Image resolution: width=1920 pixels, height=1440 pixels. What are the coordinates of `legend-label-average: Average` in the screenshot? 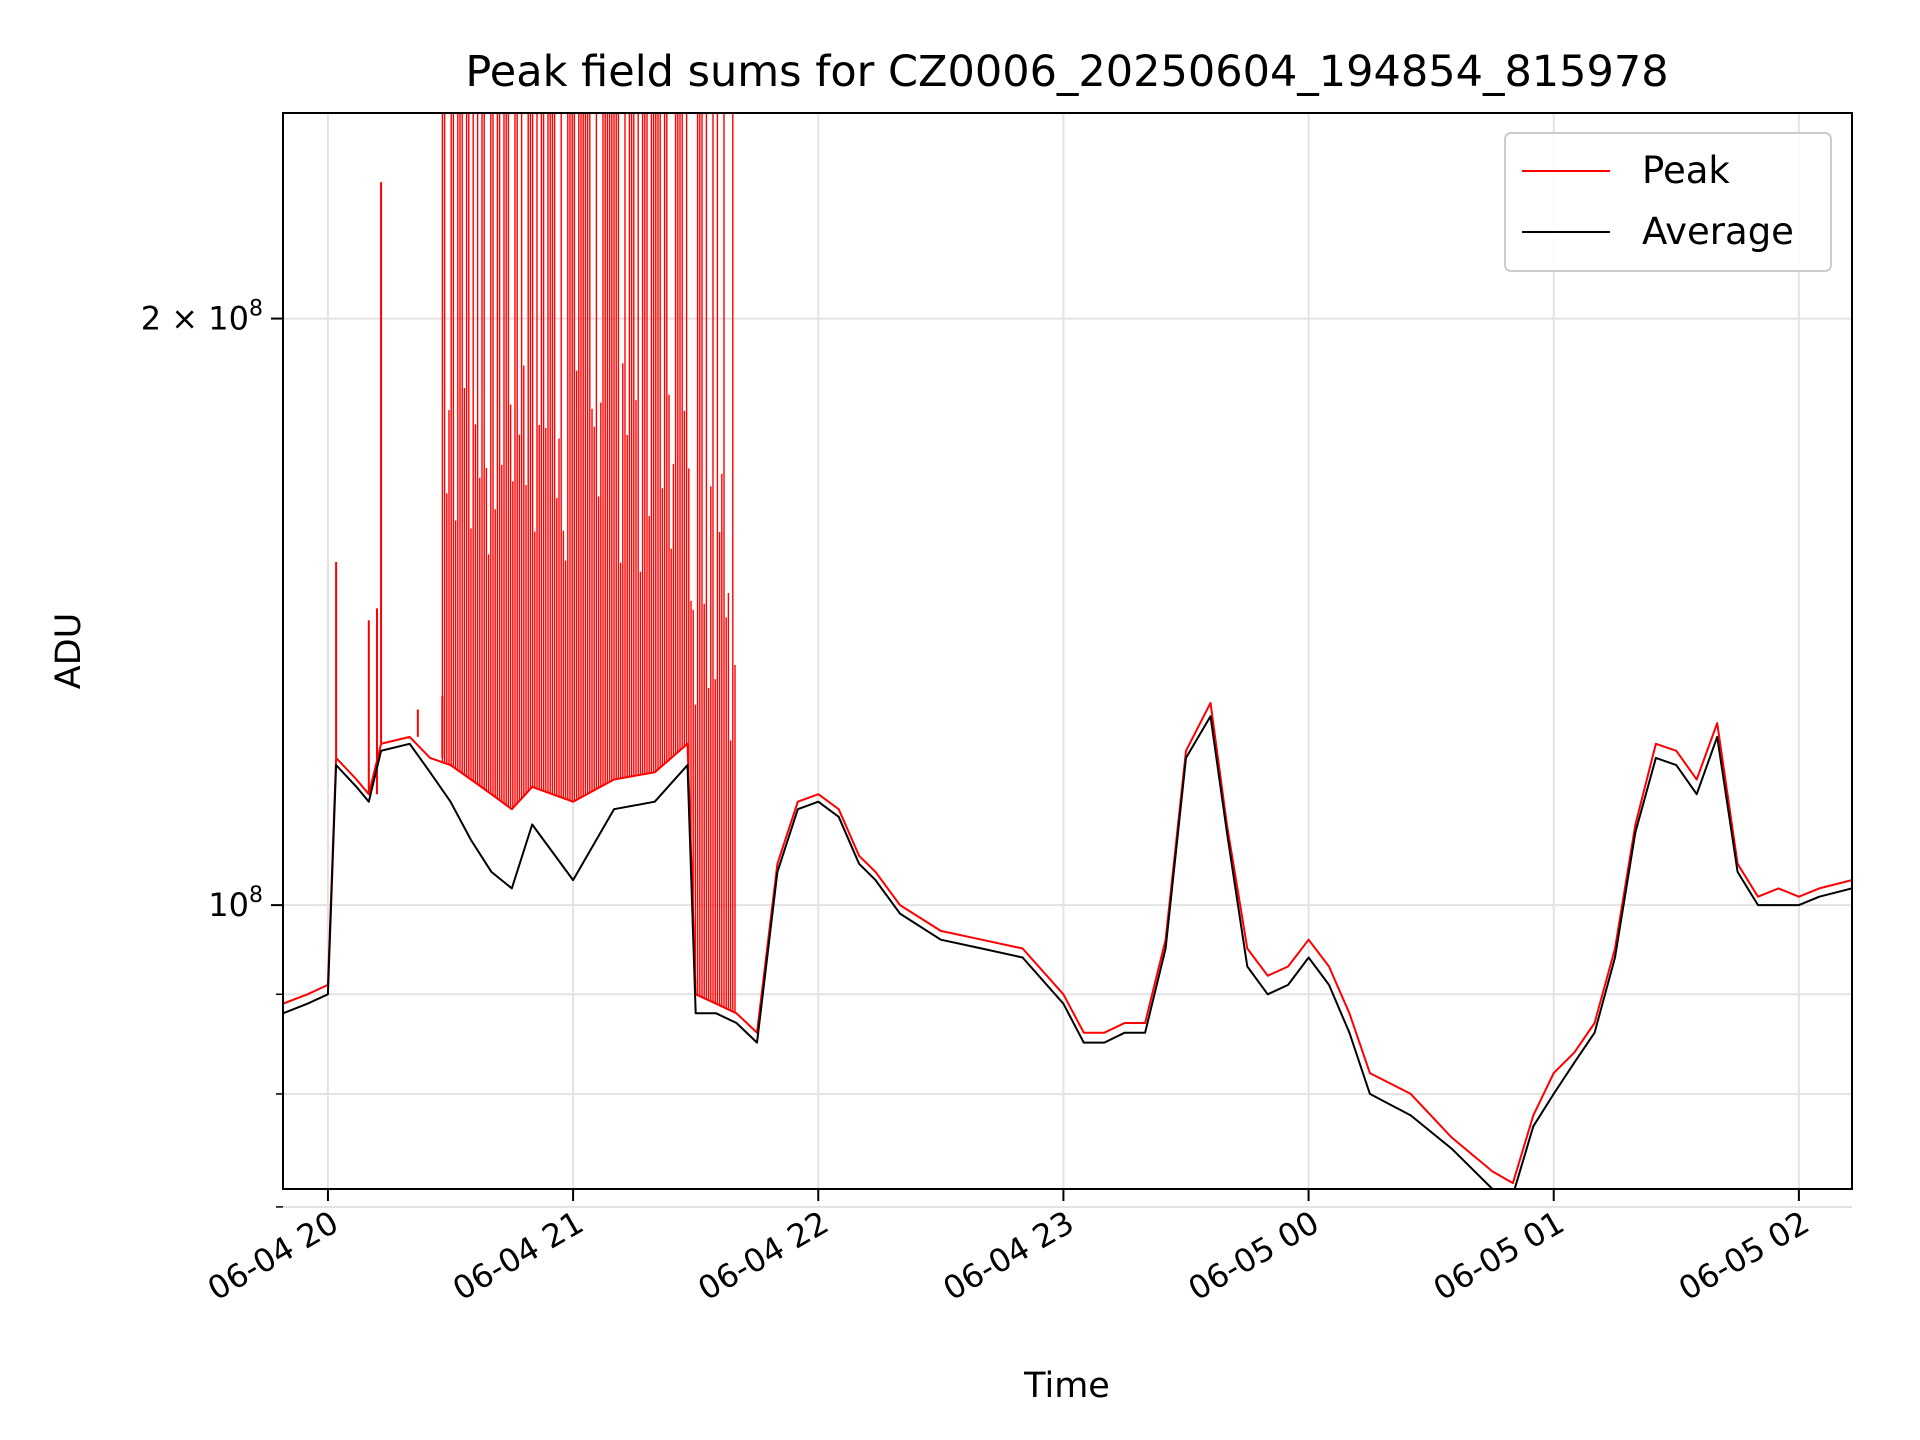 It's located at (1718, 231).